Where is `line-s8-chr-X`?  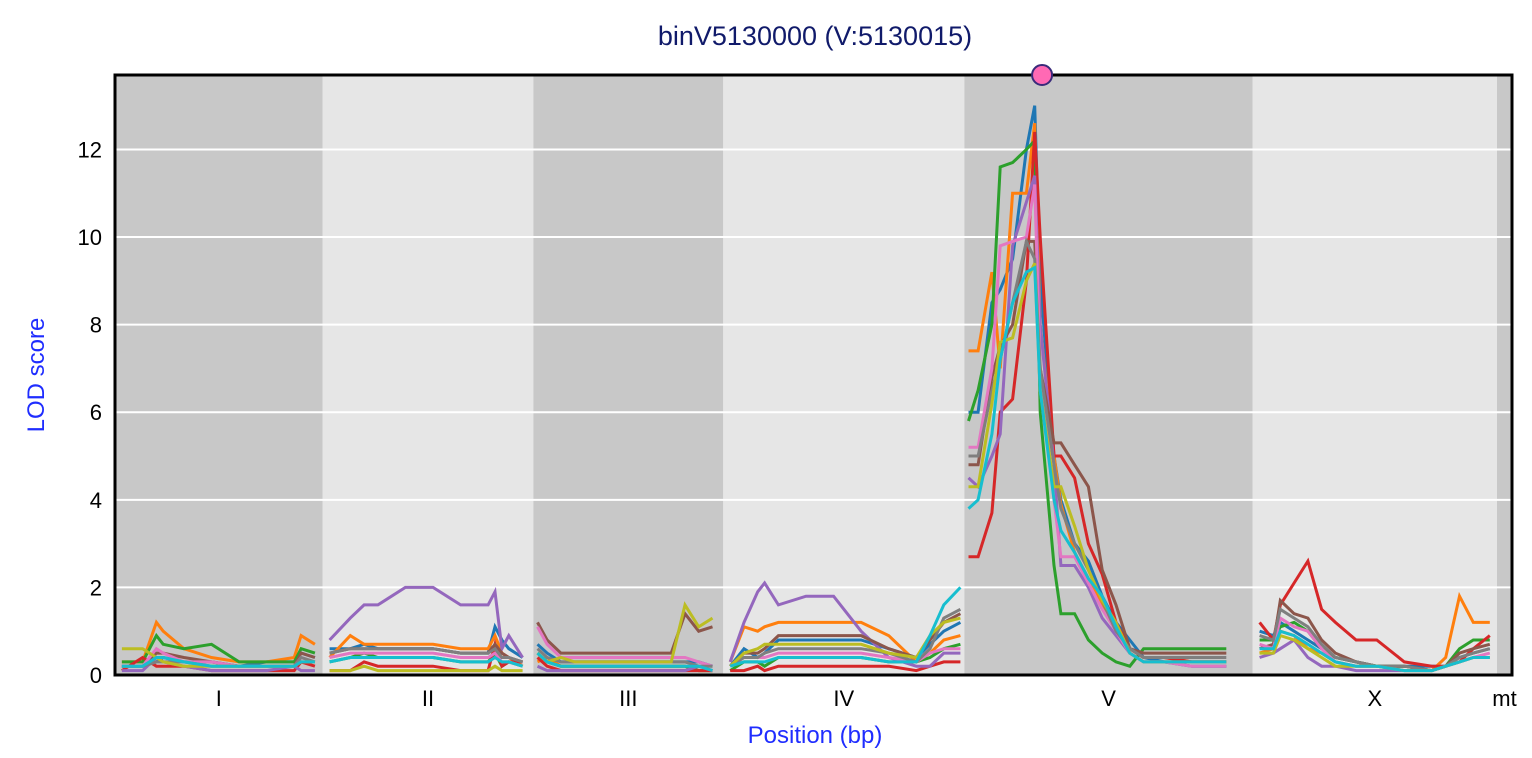
line-s8-chr-X is located at coordinates (1375, 639).